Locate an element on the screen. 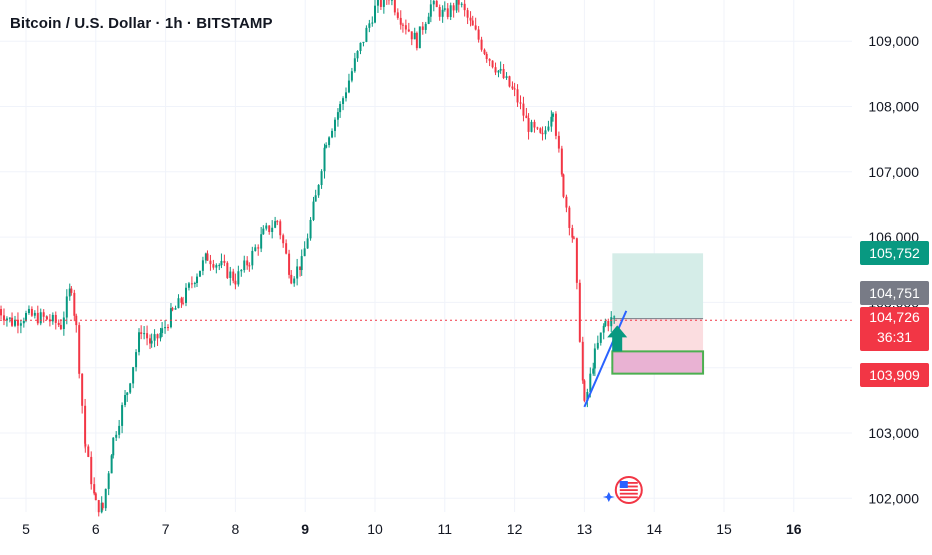  bar-countdown: 36:31 is located at coordinates (894, 337).